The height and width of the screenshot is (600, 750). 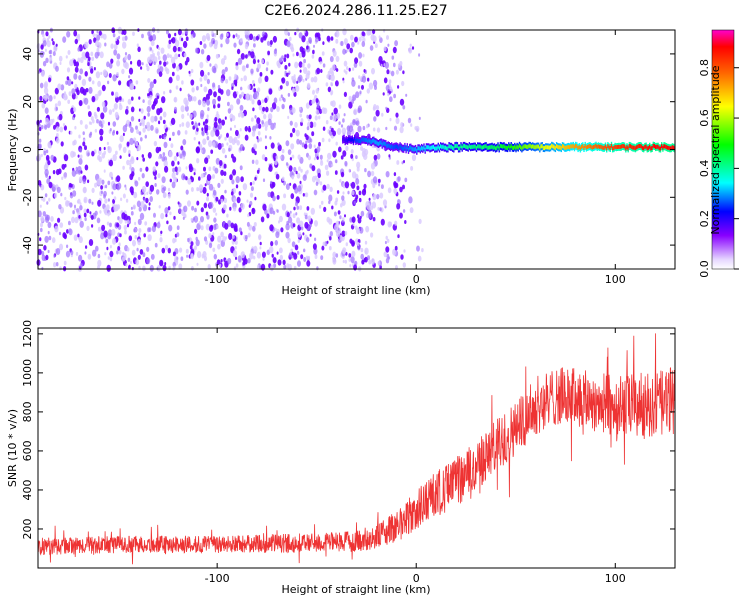 What do you see at coordinates (704, 219) in the screenshot?
I see `colorbar-tick-label: 0.2` at bounding box center [704, 219].